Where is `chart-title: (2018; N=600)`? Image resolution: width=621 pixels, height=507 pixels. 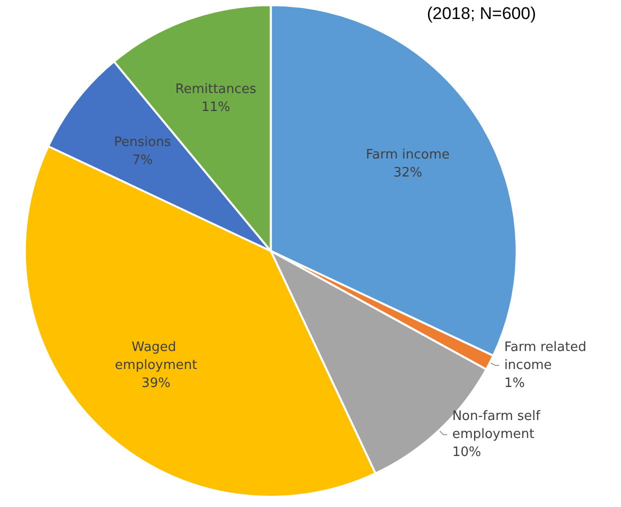 chart-title: (2018; N=600) is located at coordinates (481, 13).